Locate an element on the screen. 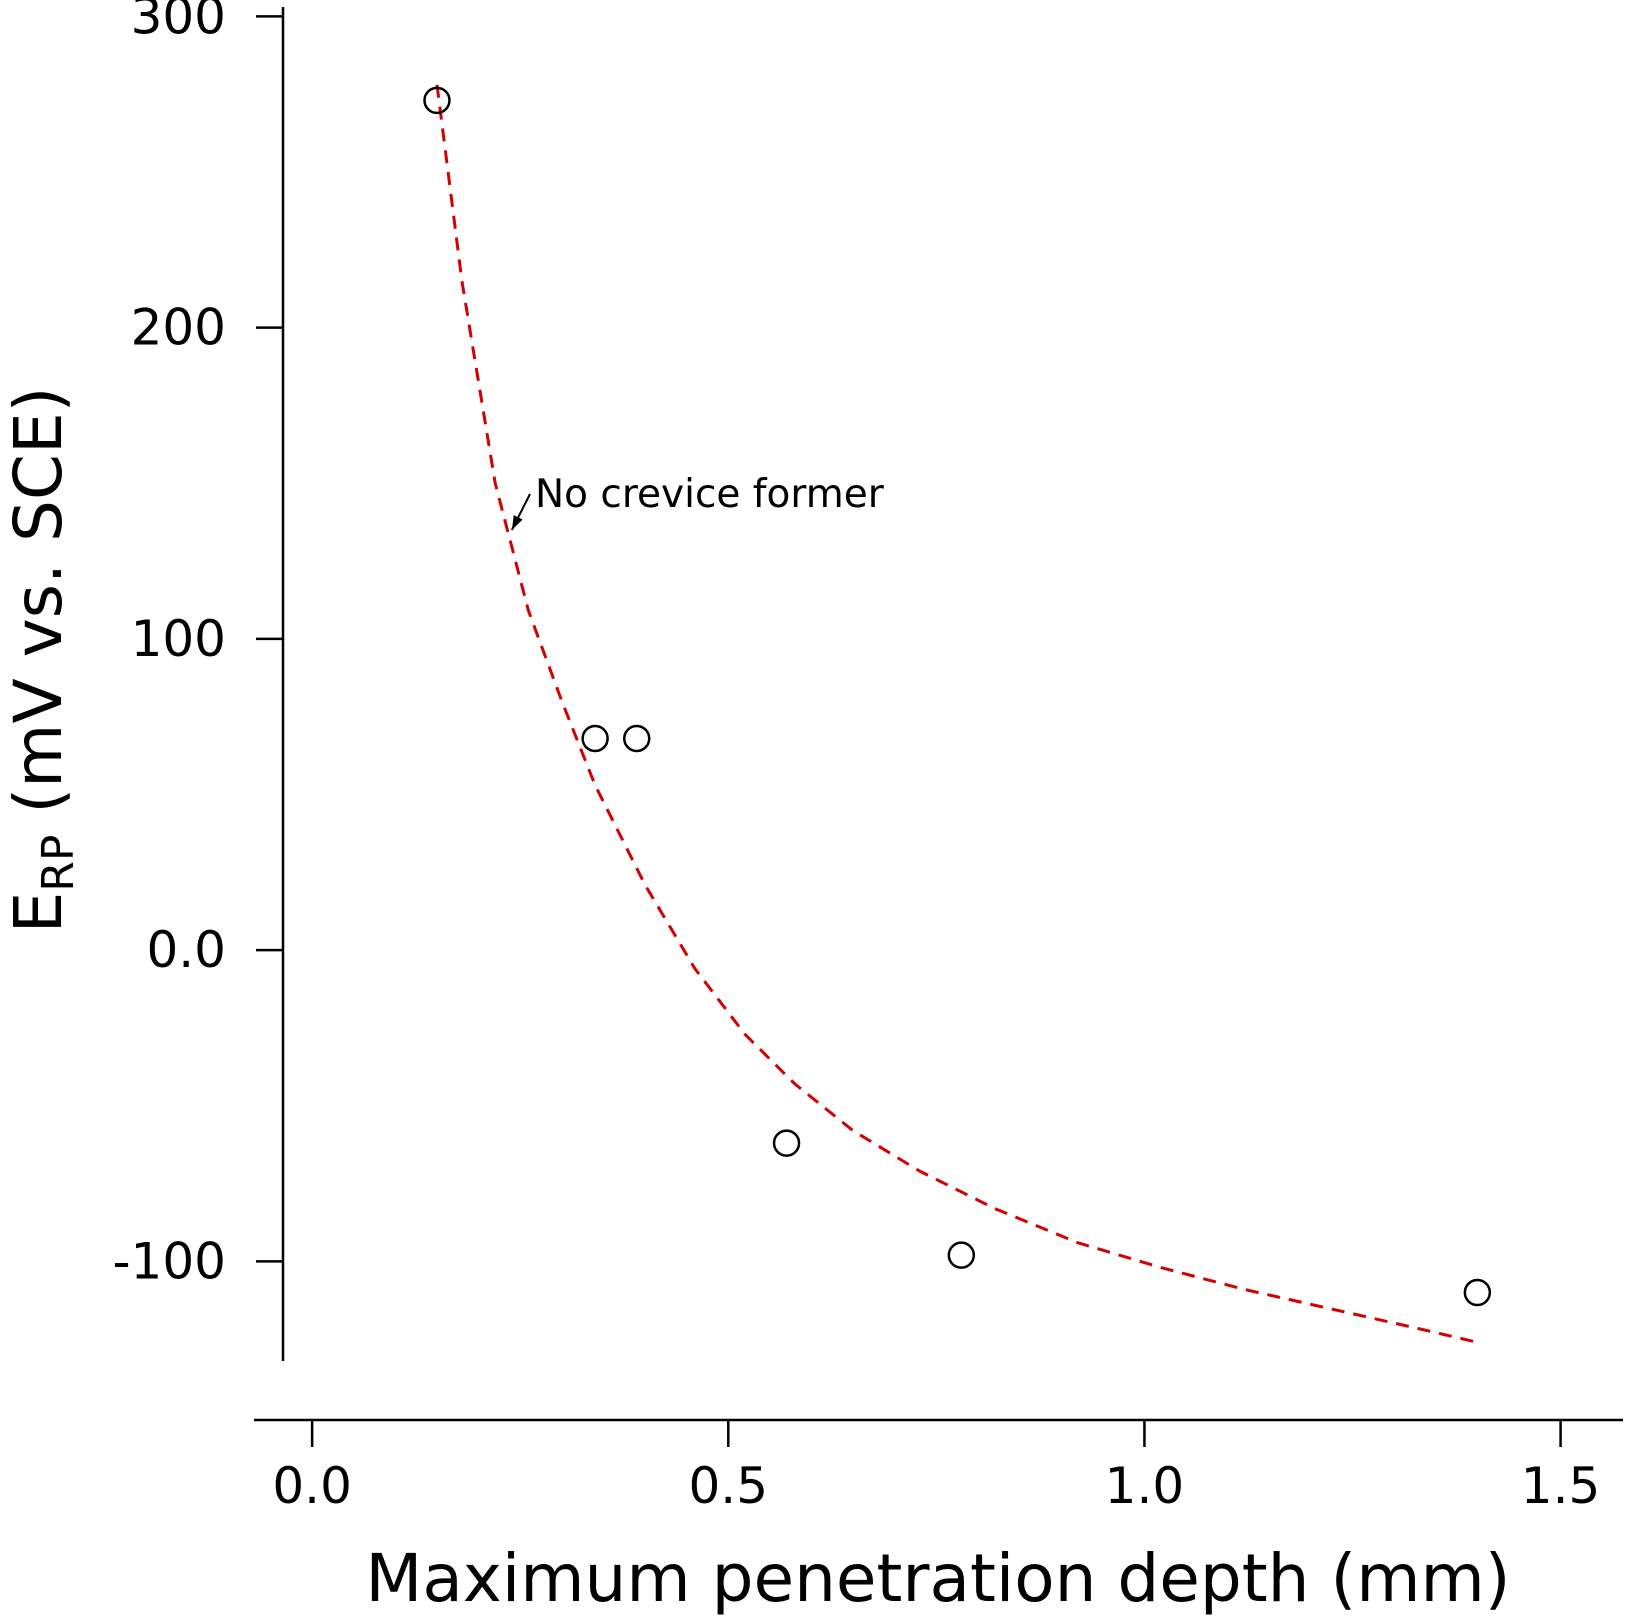 The image size is (1625, 1619). y-axis-title-rest: (mV vs. SCE) is located at coordinates (38, 611).